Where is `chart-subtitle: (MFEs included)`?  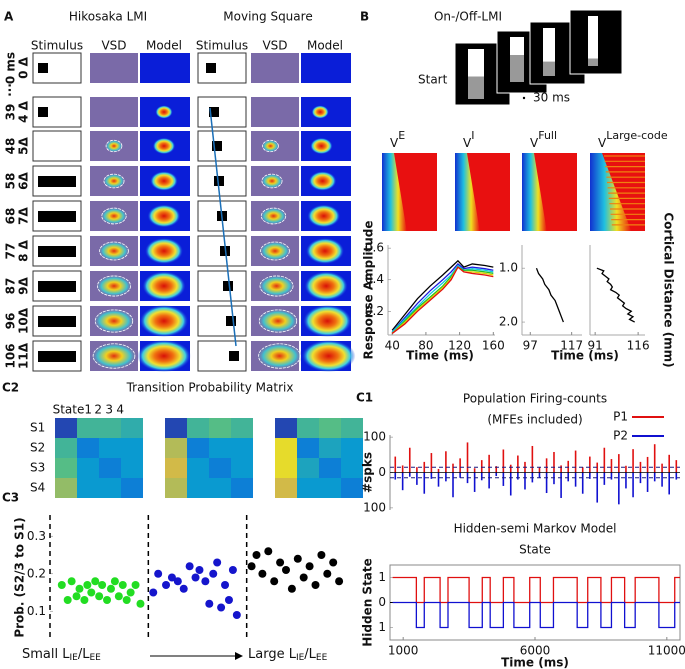 chart-subtitle: (MFEs included) is located at coordinates (534, 420).